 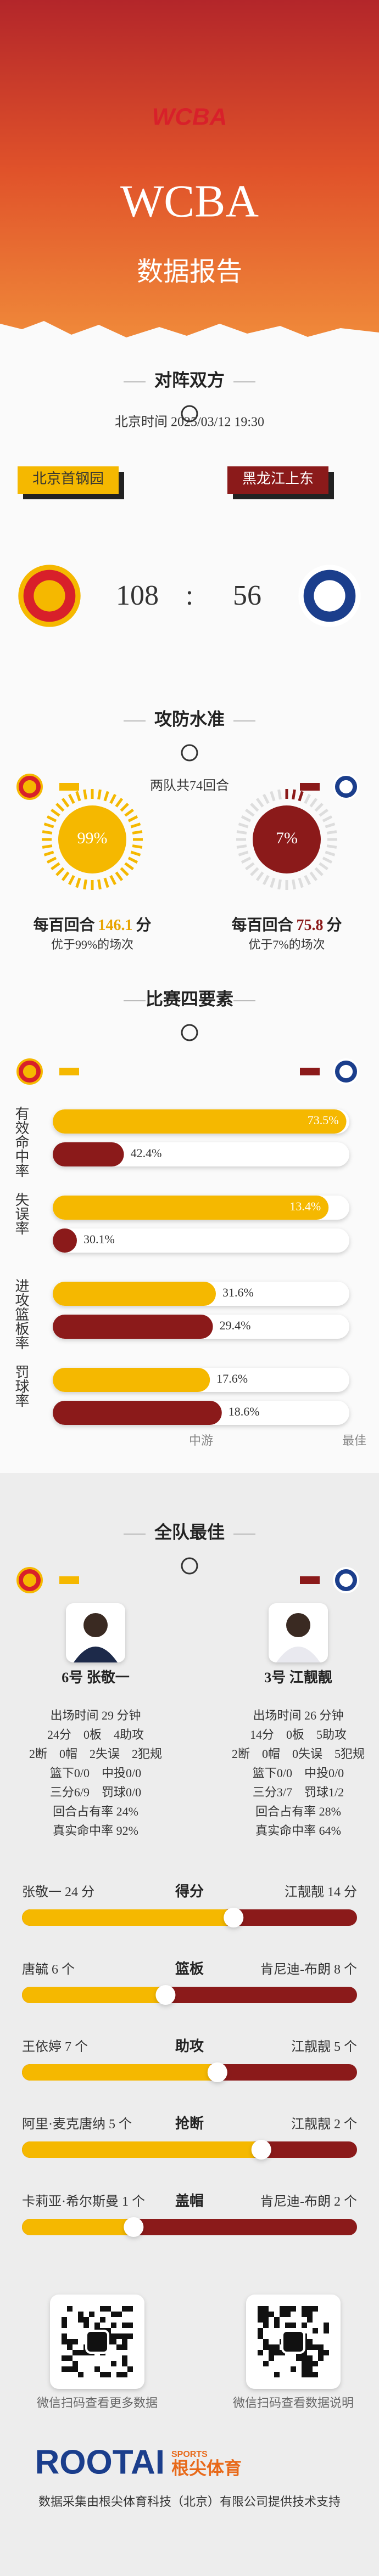 I want to click on away-leader: 肯尼迪-布朗 8 个, so click(x=308, y=1970).